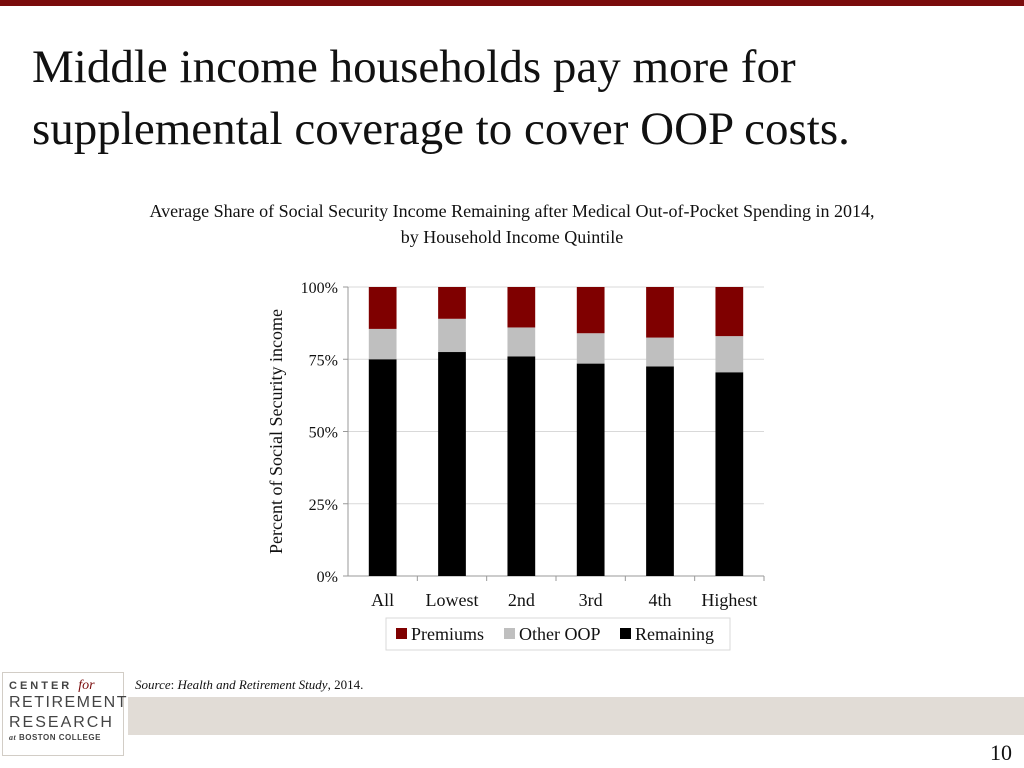 The height and width of the screenshot is (768, 1024). What do you see at coordinates (323, 505) in the screenshot?
I see `y-tick-label: 25%` at bounding box center [323, 505].